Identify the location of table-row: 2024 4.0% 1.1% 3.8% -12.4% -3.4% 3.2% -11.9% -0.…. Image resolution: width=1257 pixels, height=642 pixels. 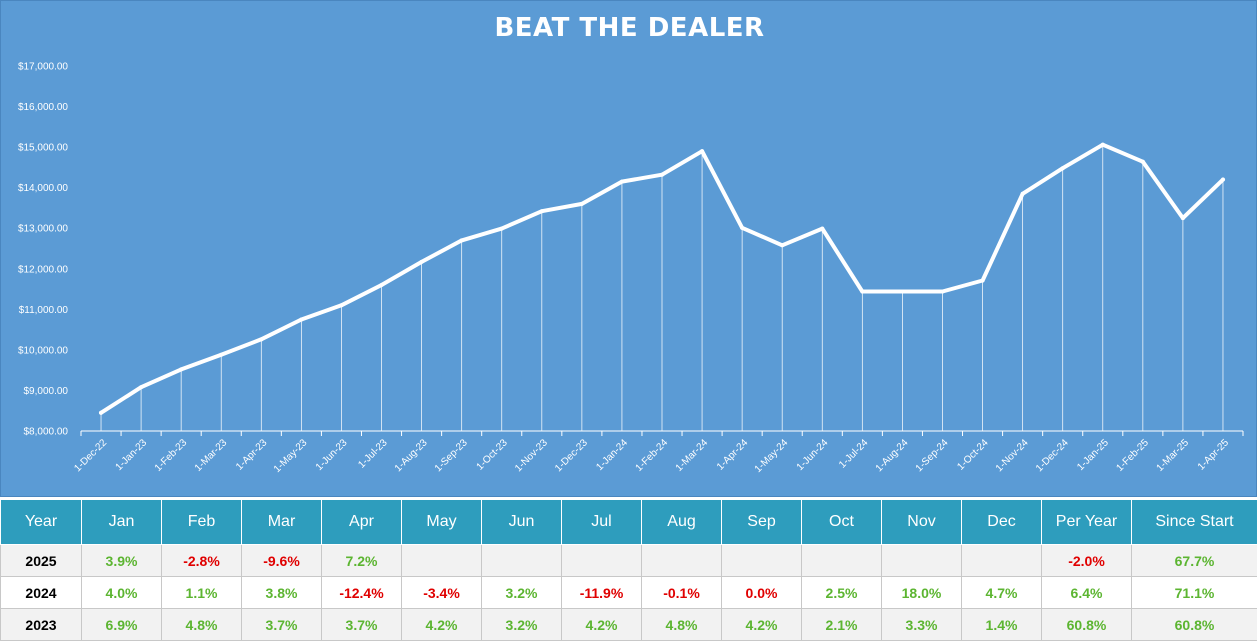
(628, 592).